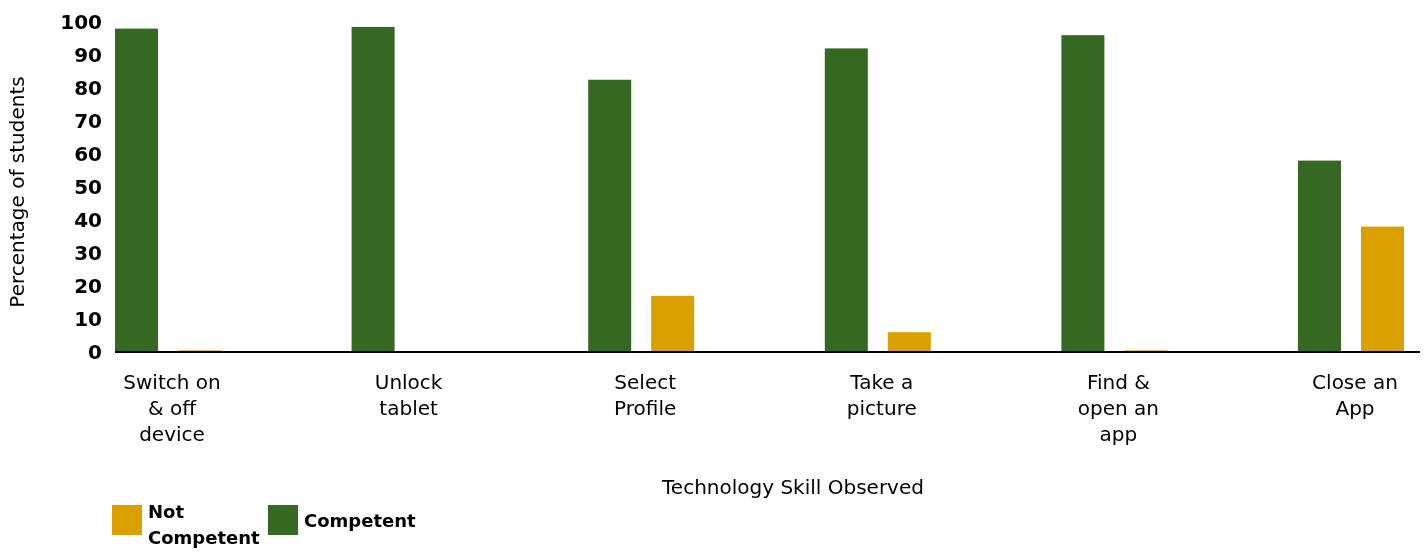  I want to click on legend-label: Competent, so click(360, 520).